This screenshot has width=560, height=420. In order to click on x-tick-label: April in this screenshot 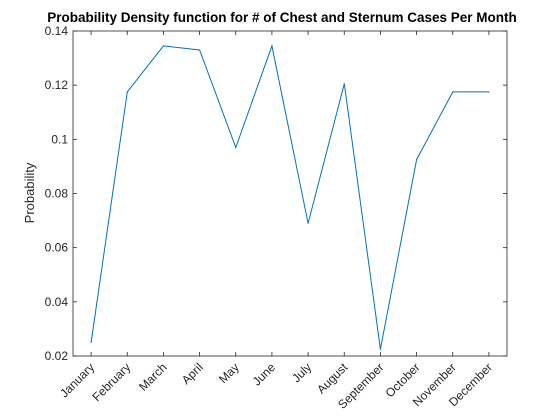, I will do `click(192, 373)`.